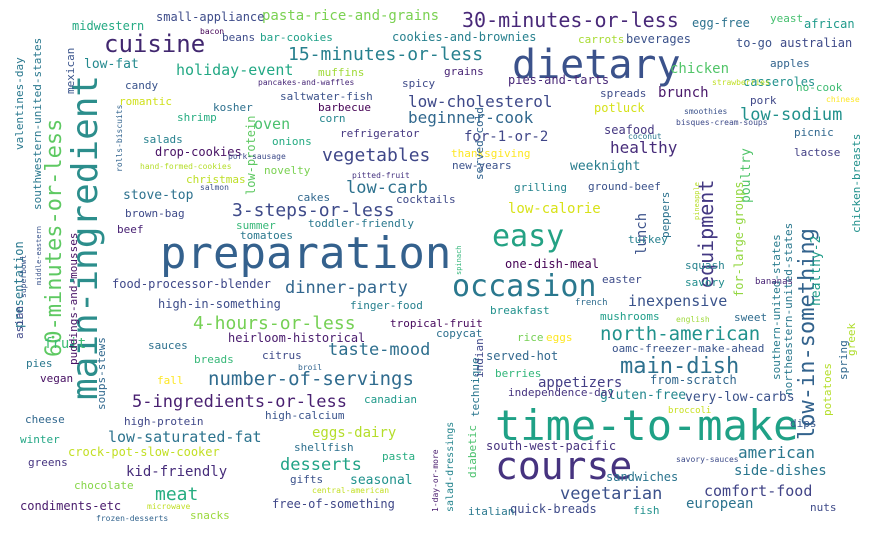 The image size is (874, 533). I want to click on word-central-american: central-american, so click(351, 490).